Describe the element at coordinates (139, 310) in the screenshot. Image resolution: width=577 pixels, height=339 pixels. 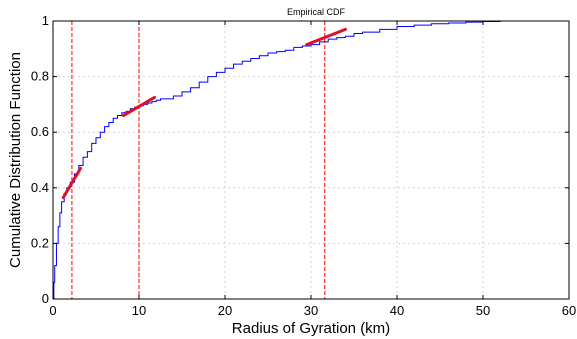
I see `x-tick-label: 10` at that location.